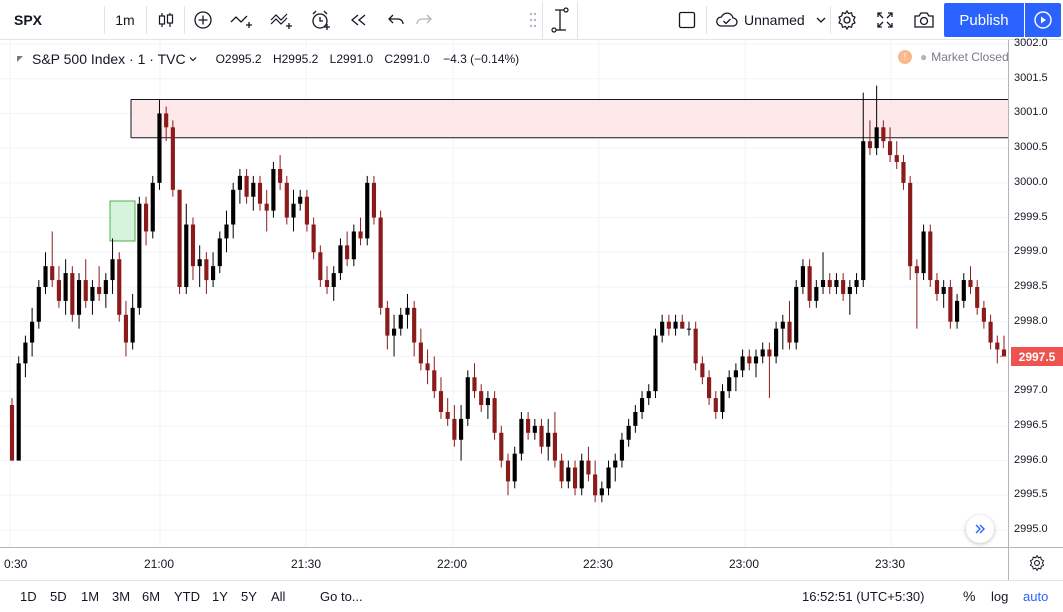 The width and height of the screenshot is (1063, 612). Describe the element at coordinates (924, 20) in the screenshot. I see `snapshot-button` at that location.